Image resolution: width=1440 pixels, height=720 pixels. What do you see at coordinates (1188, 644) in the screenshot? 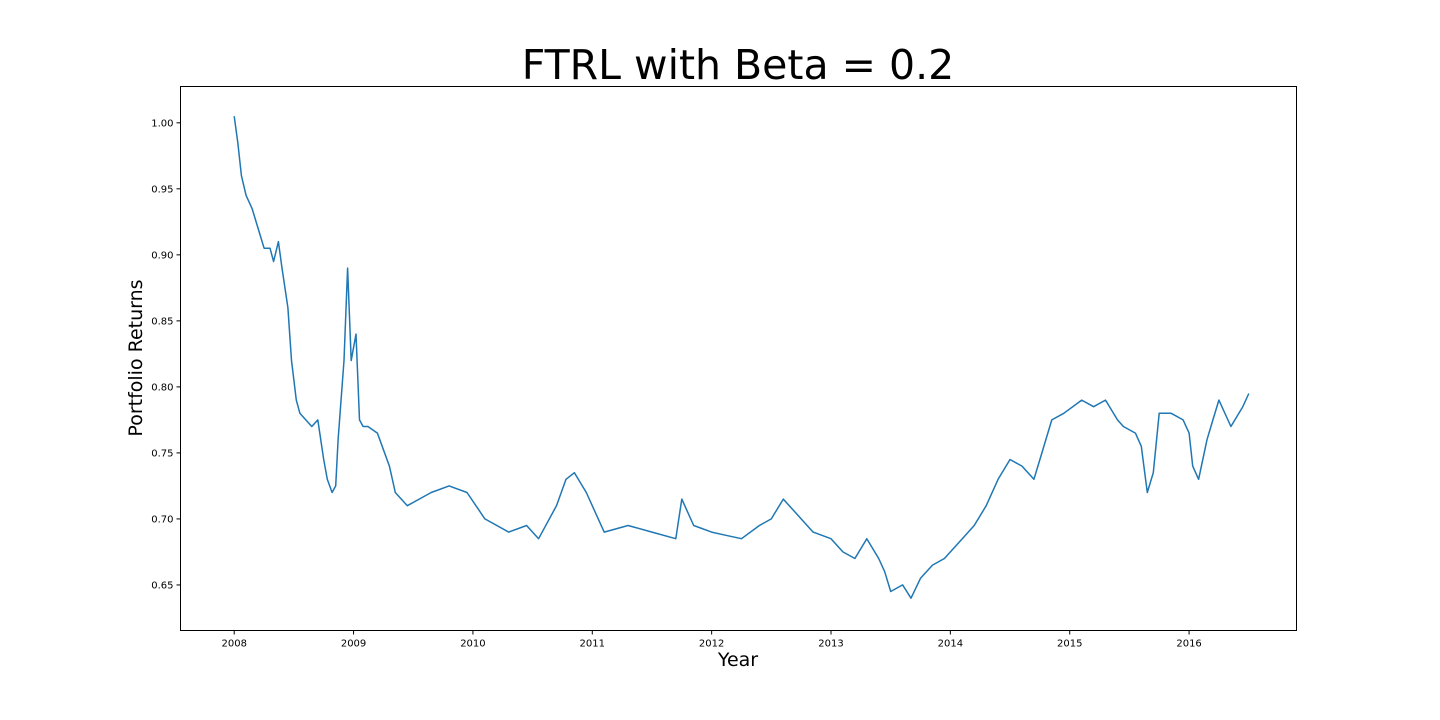
I see `x-tick-label: 2016` at bounding box center [1188, 644].